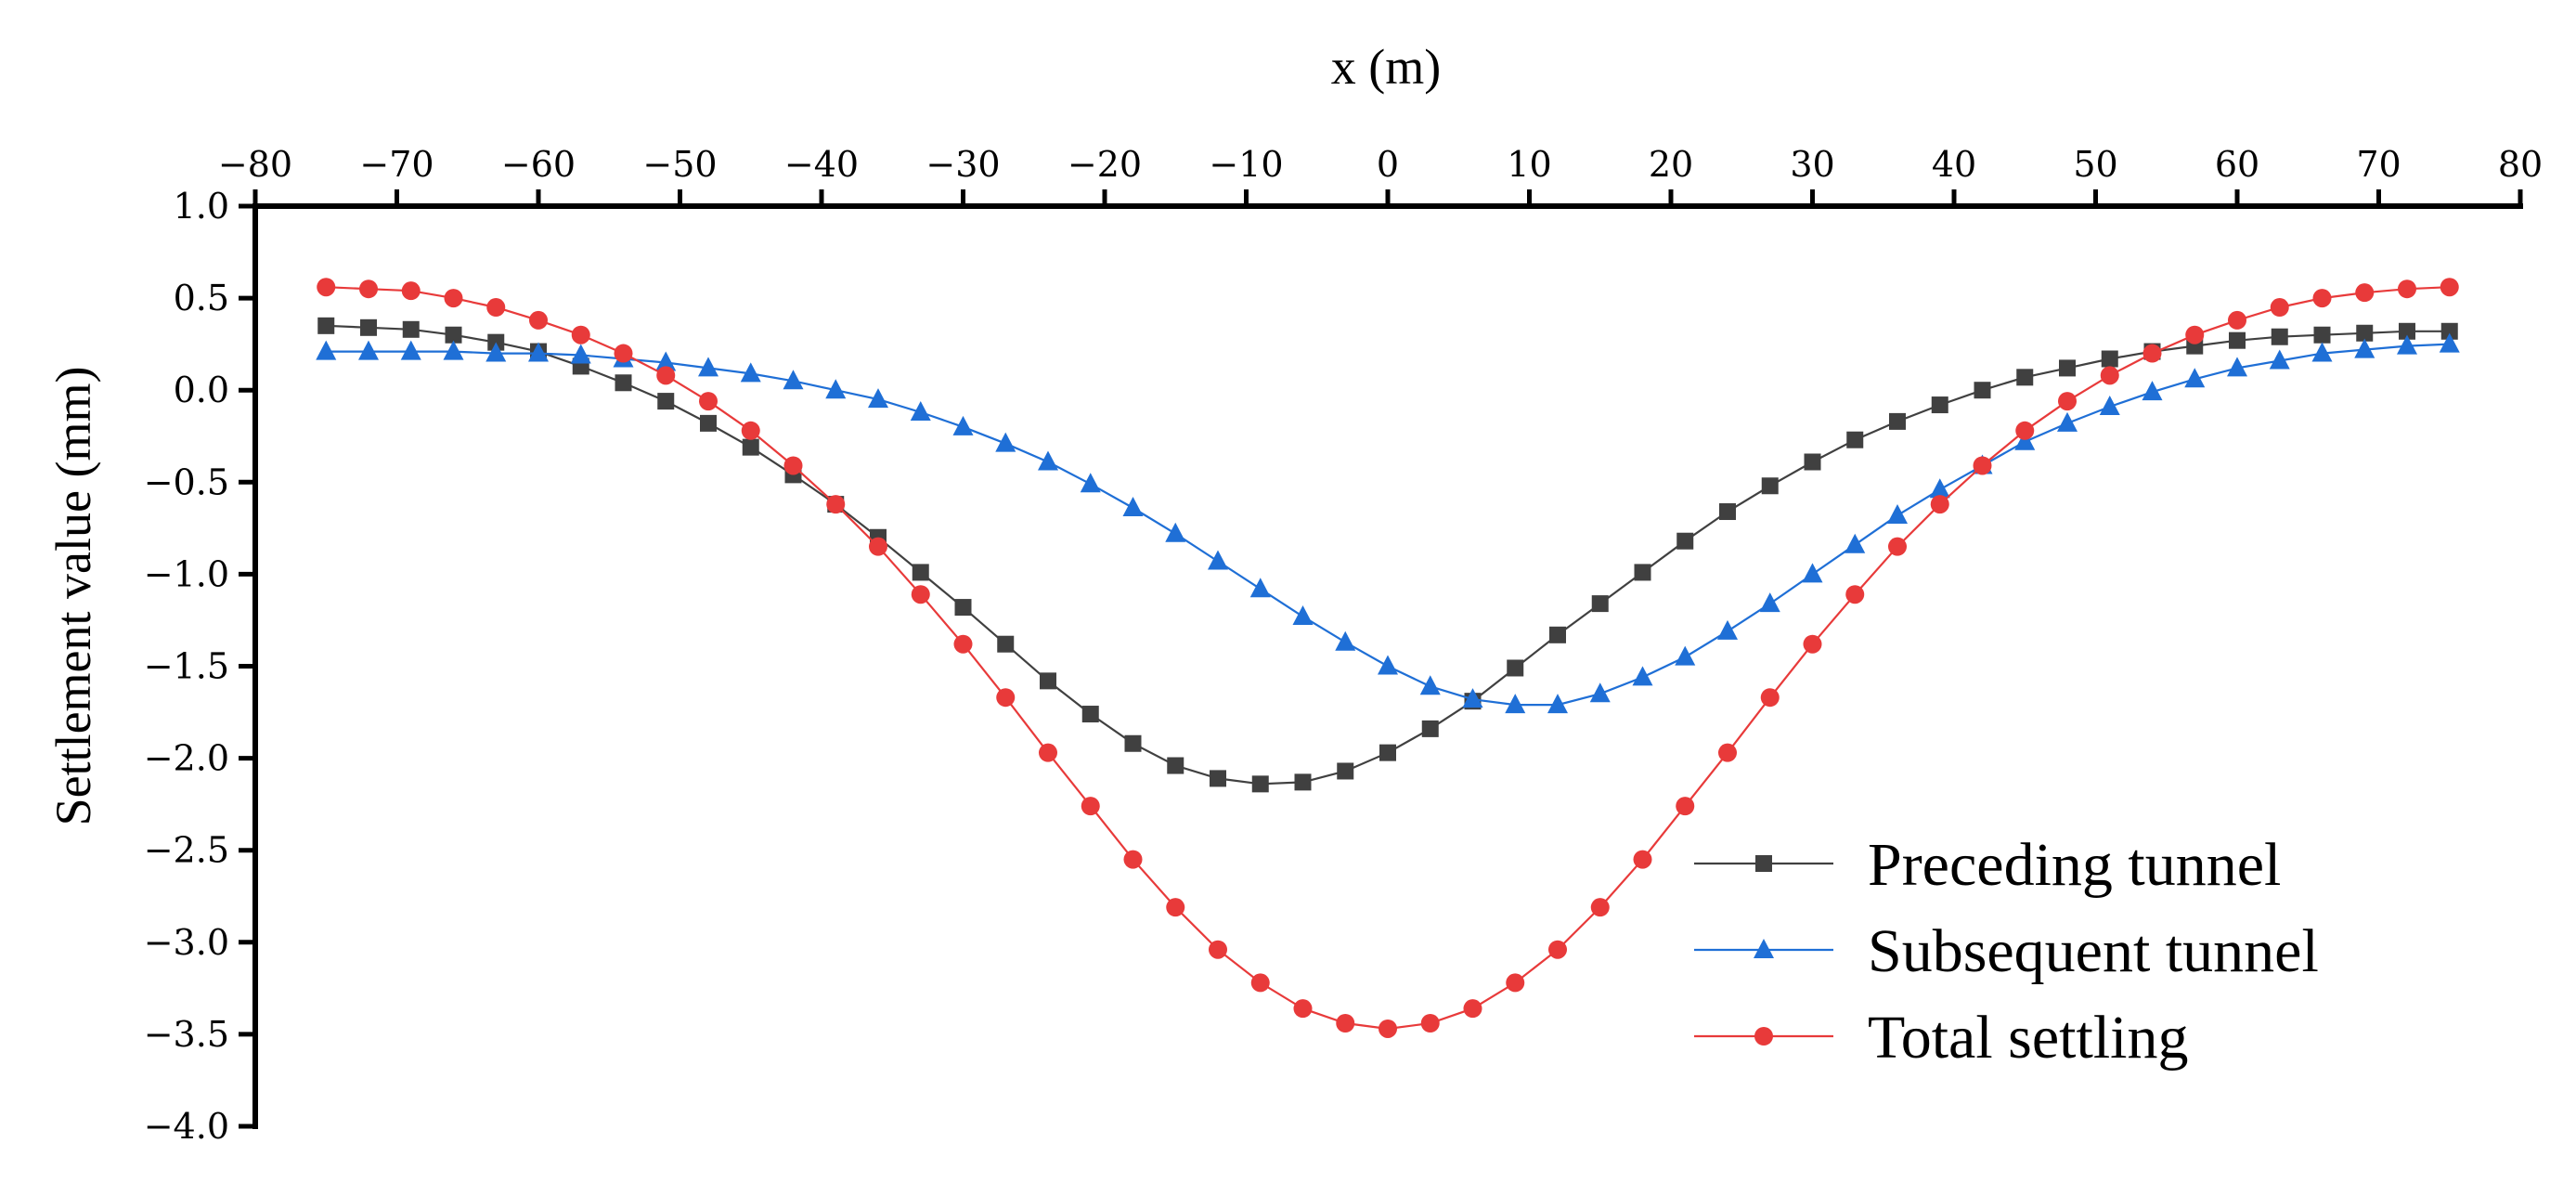 The image size is (2576, 1195). Describe the element at coordinates (2520, 164) in the screenshot. I see `x-tick-label: 80` at that location.